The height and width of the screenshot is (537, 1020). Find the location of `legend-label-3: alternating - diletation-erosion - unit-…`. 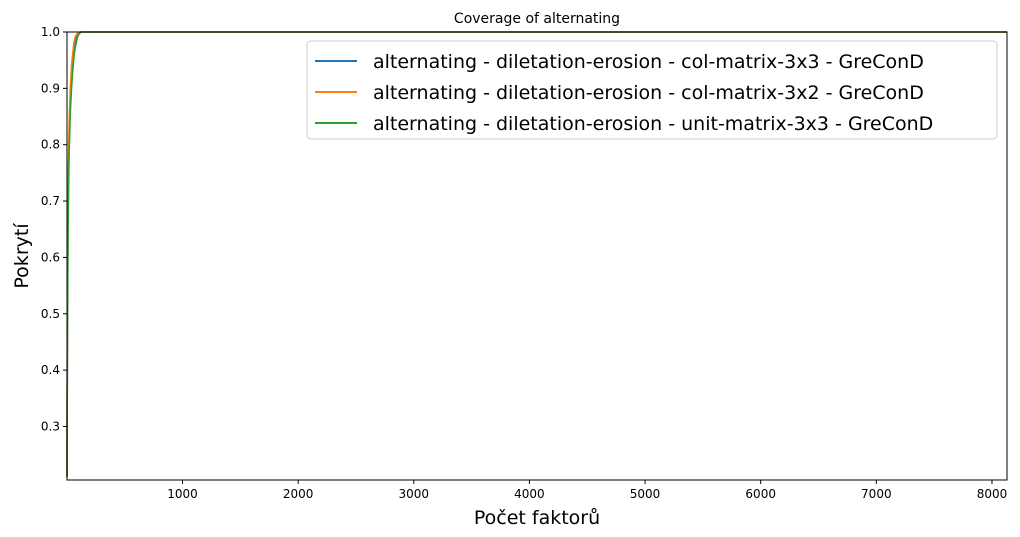

legend-label-3: alternating - diletation-erosion - unit-… is located at coordinates (653, 124).